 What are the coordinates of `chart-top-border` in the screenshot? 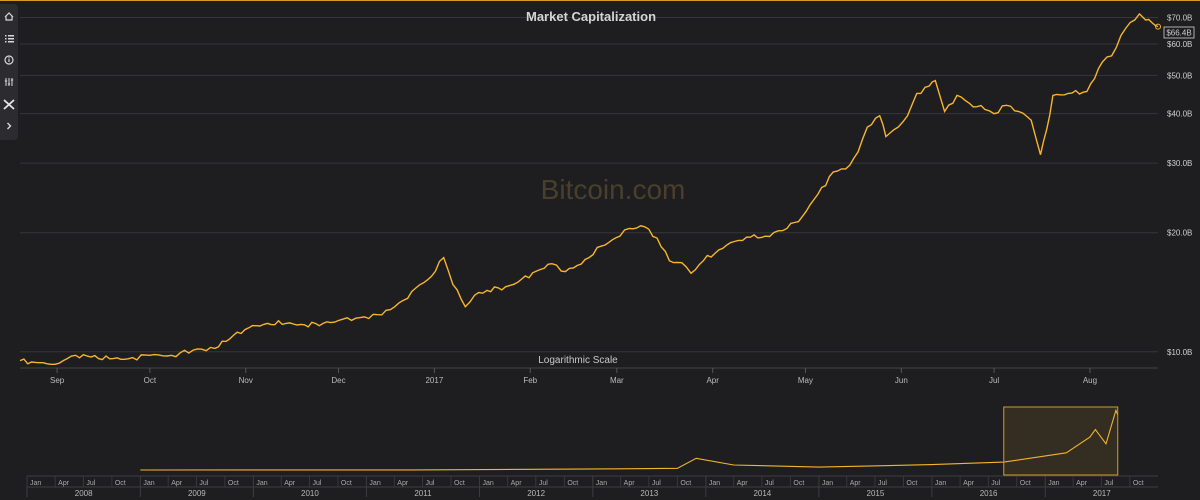 It's located at (600, 0).